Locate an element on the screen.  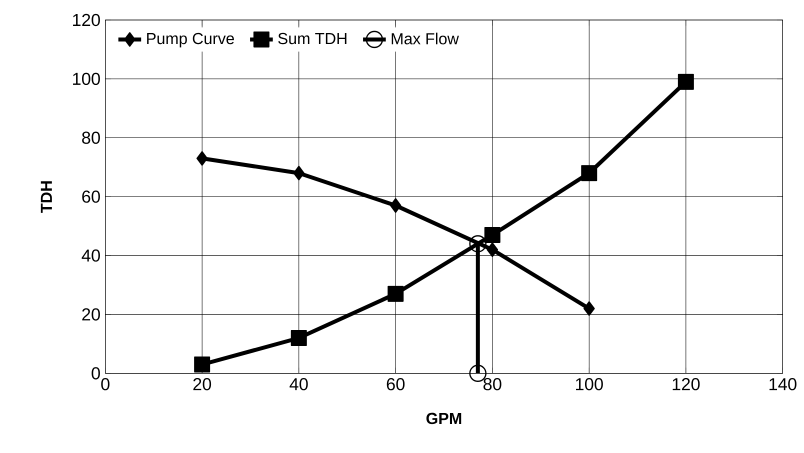
y-tick-label: 80 is located at coordinates (91, 137).